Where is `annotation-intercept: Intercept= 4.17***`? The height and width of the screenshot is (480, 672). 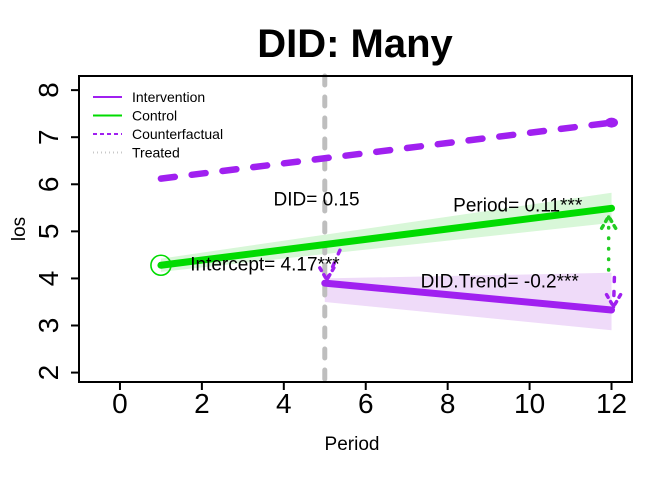 annotation-intercept: Intercept= 4.17*** is located at coordinates (265, 264).